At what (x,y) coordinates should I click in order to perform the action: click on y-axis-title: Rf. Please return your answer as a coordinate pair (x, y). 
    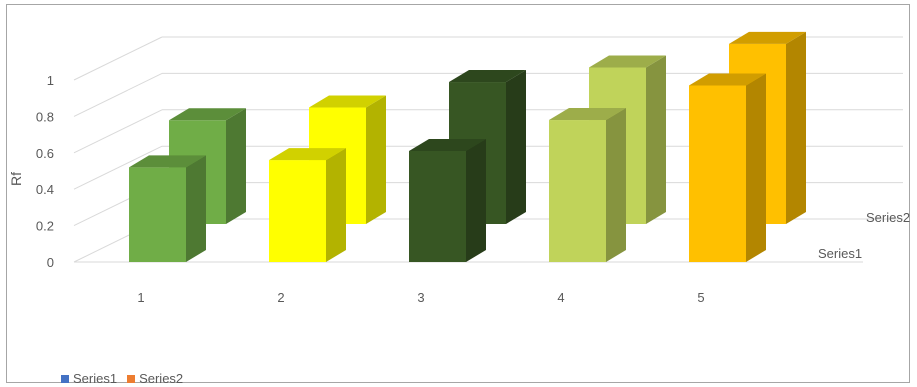
    Looking at the image, I should click on (16, 179).